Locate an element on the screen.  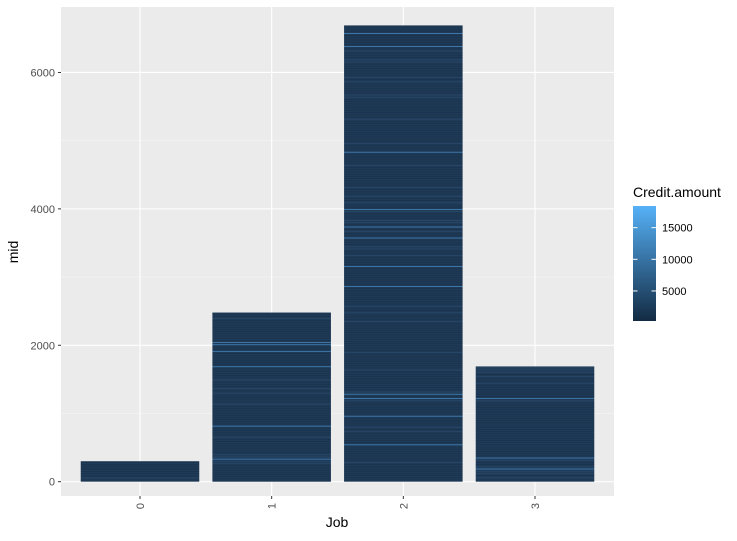
legend-tick-label: 10000 is located at coordinates (677, 260).